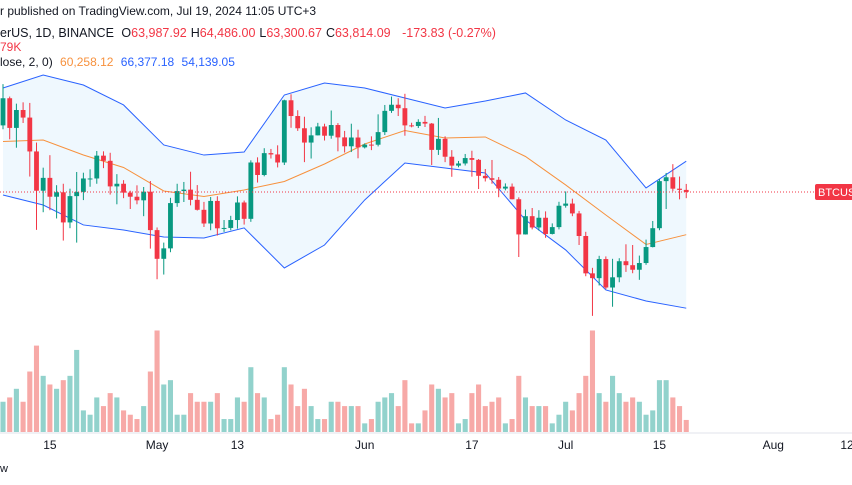 The width and height of the screenshot is (852, 485). I want to click on ohlc-key: C, so click(330, 33).